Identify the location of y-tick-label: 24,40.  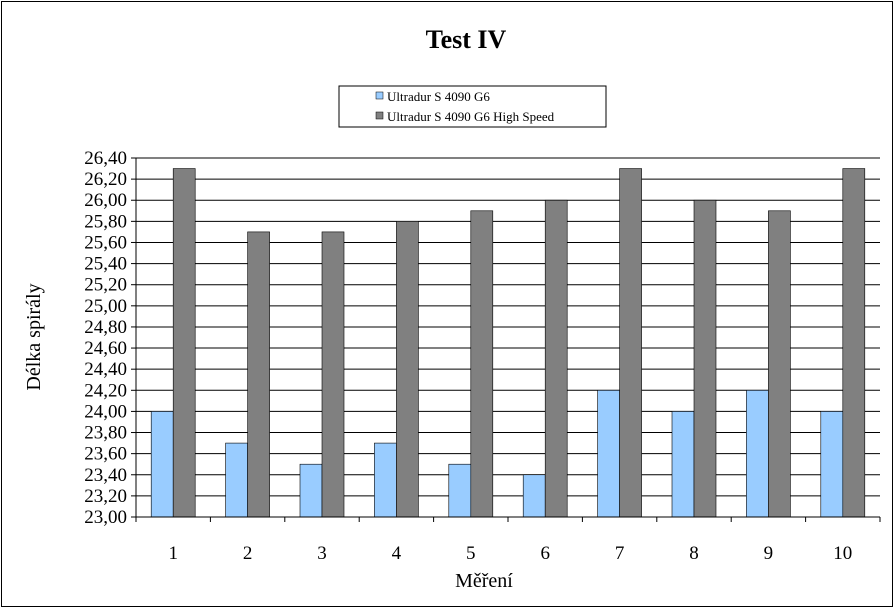
(105, 369).